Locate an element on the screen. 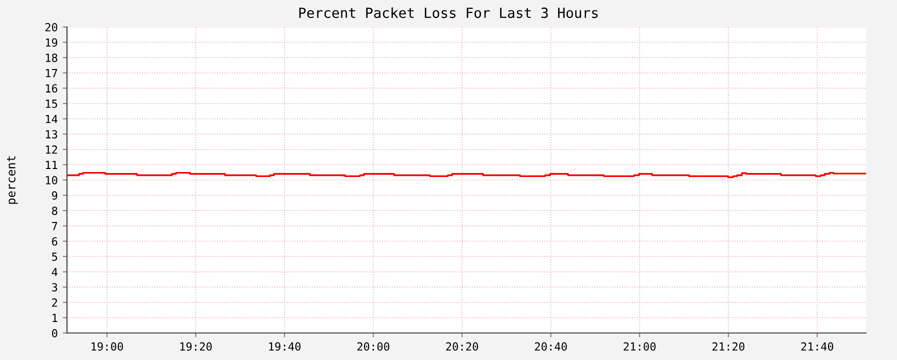  y-tick-label: 13 is located at coordinates (52, 134).